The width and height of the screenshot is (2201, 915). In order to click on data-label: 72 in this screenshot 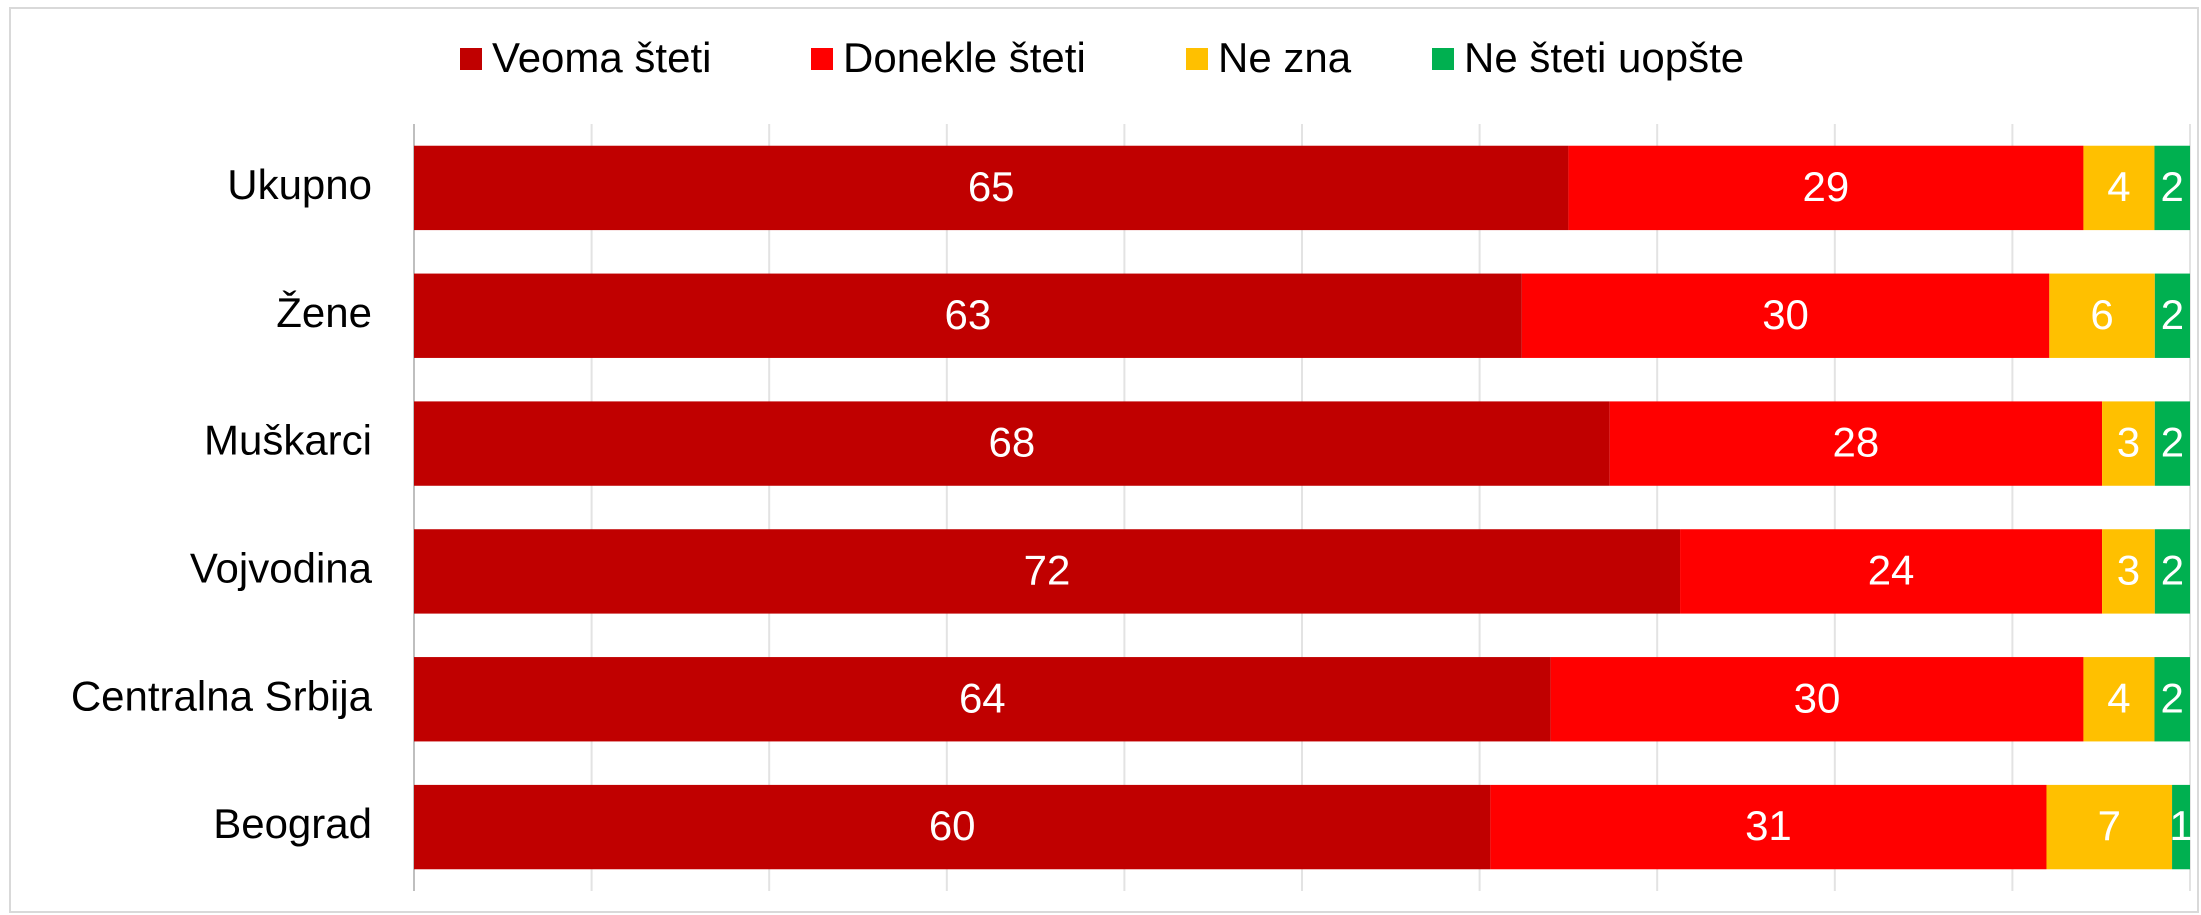, I will do `click(1047, 570)`.